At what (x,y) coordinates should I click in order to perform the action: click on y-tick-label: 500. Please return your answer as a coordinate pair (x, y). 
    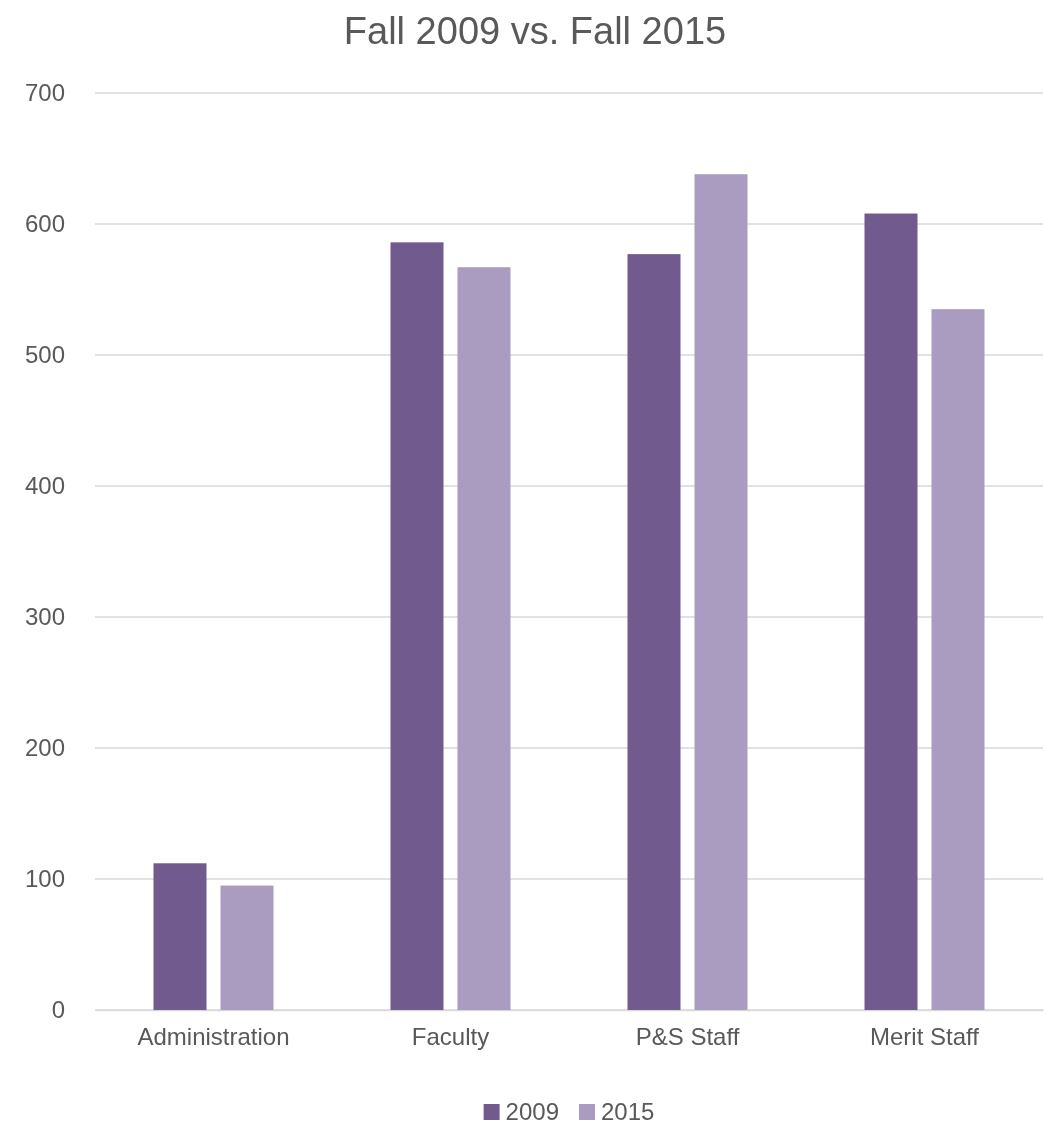
    Looking at the image, I should click on (44, 355).